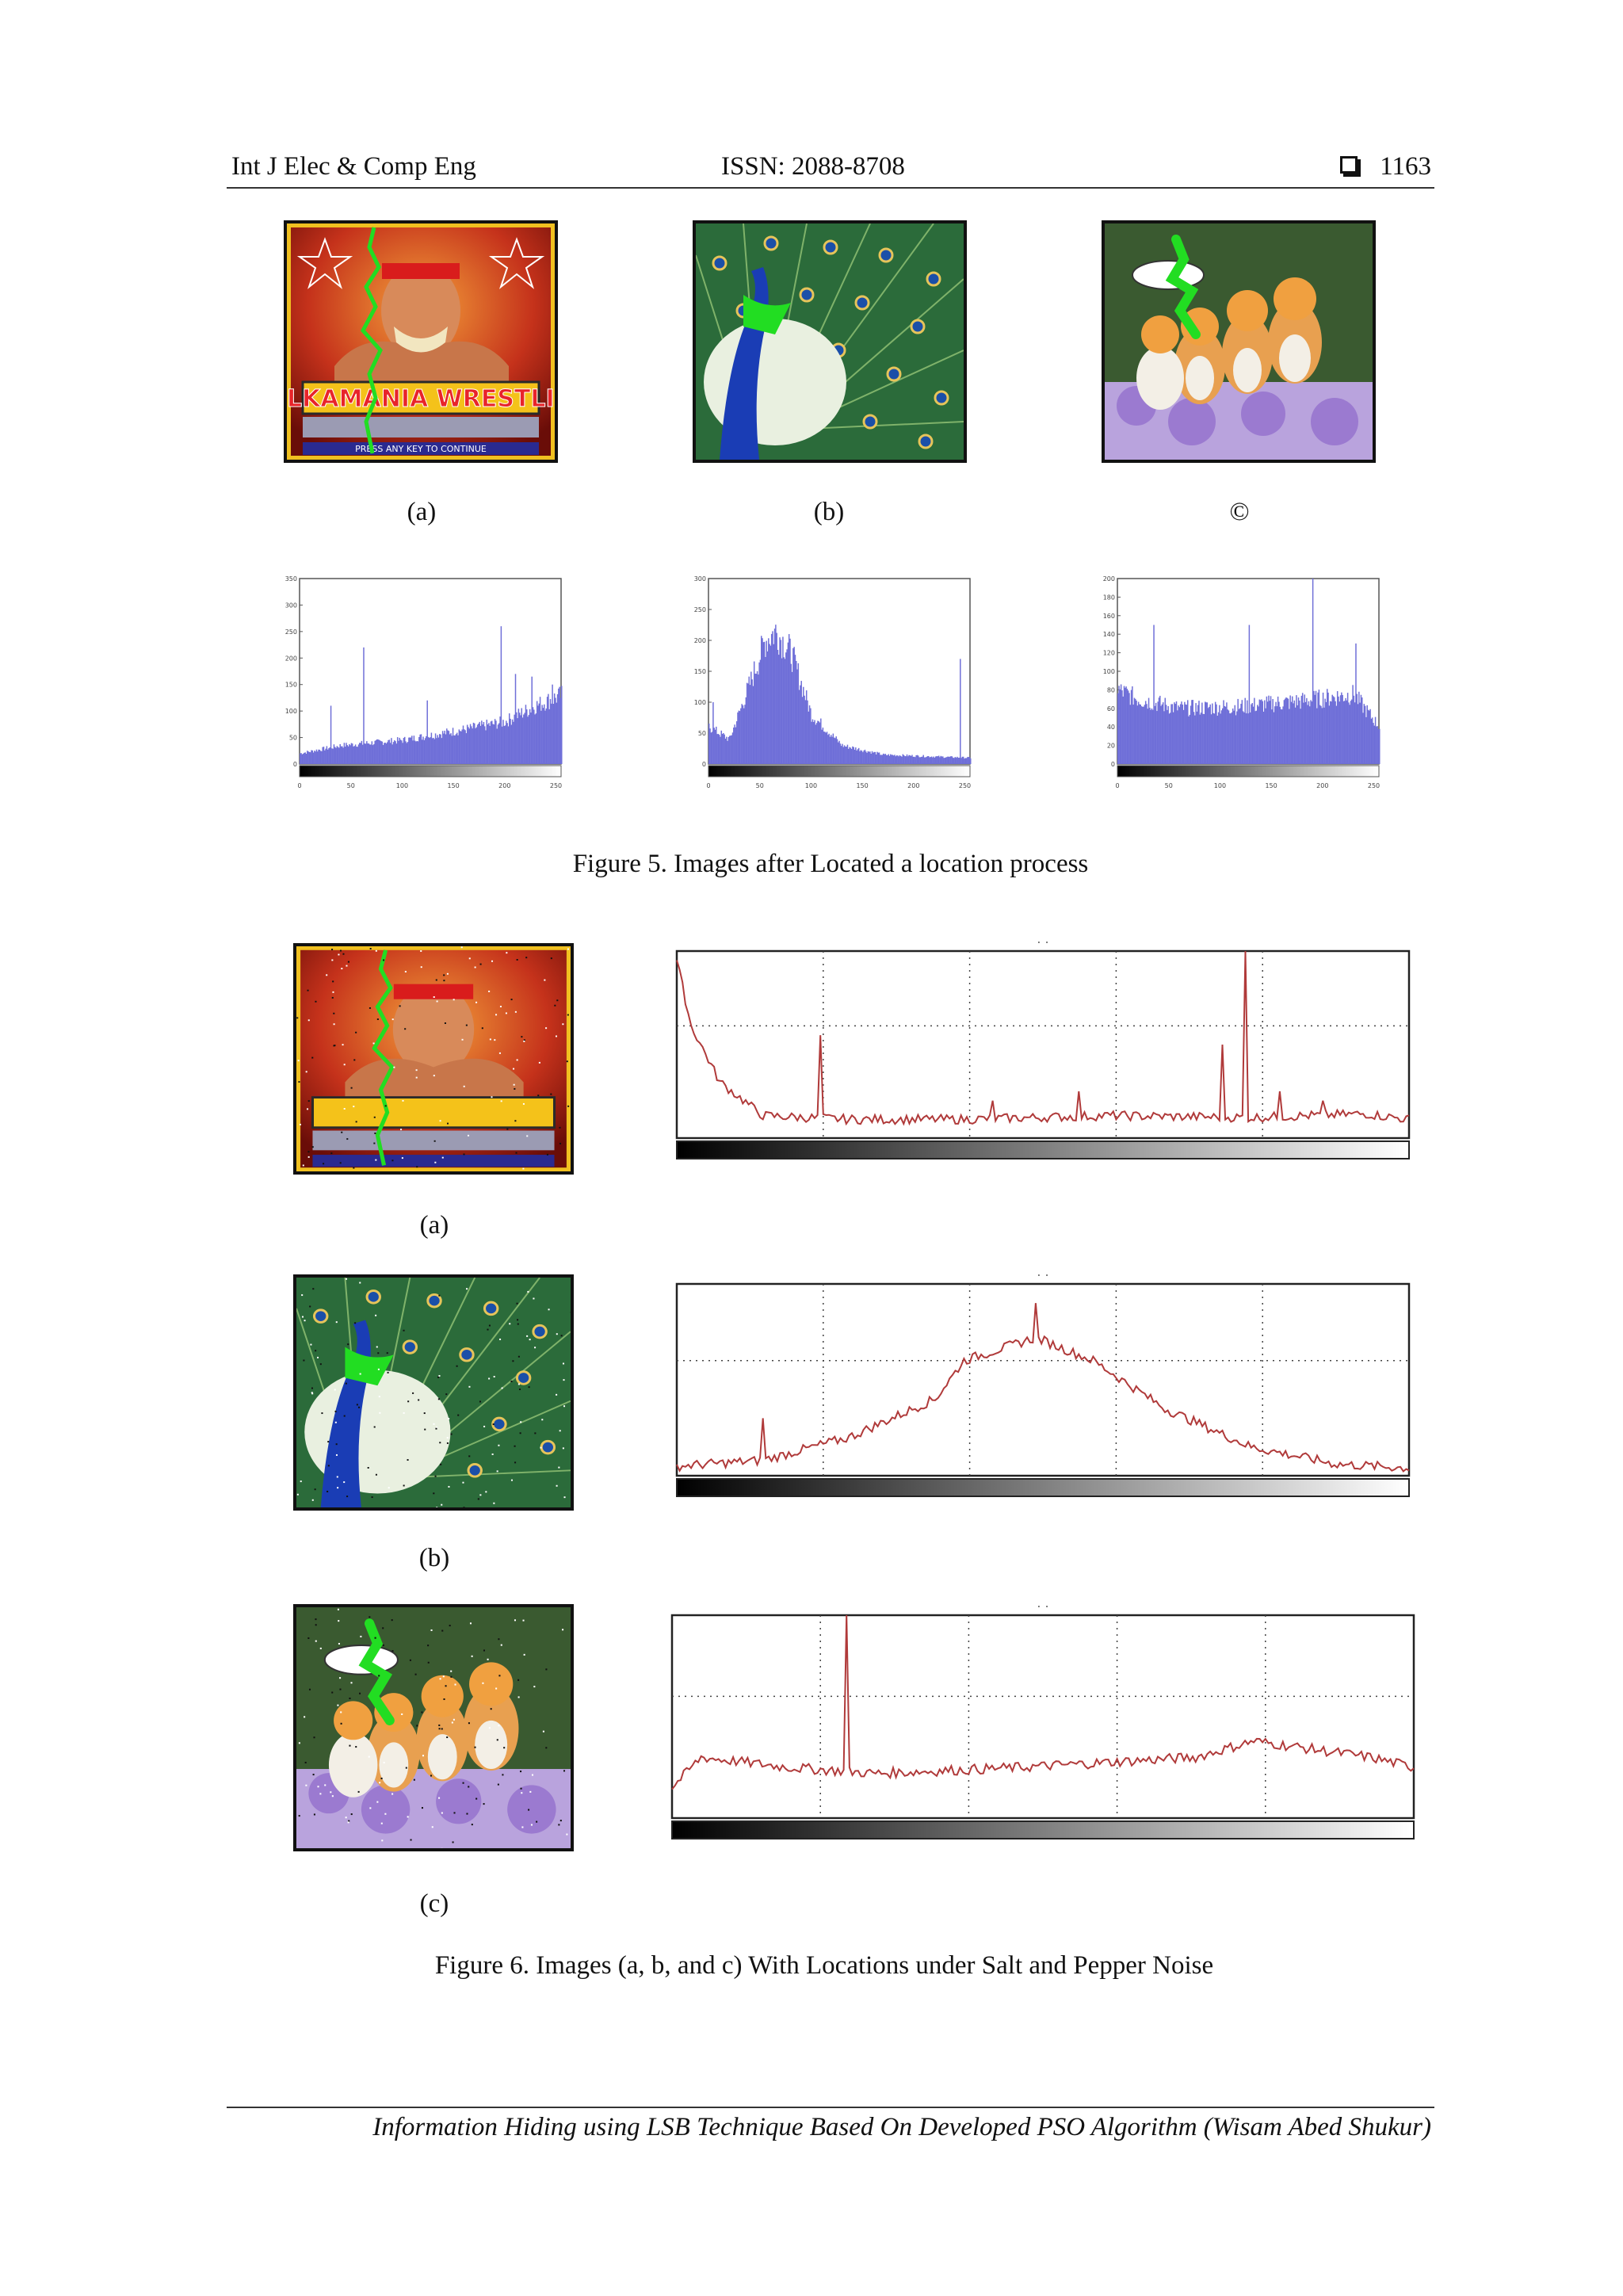 The width and height of the screenshot is (1623, 2296). What do you see at coordinates (372, 340) in the screenshot?
I see `location-path` at bounding box center [372, 340].